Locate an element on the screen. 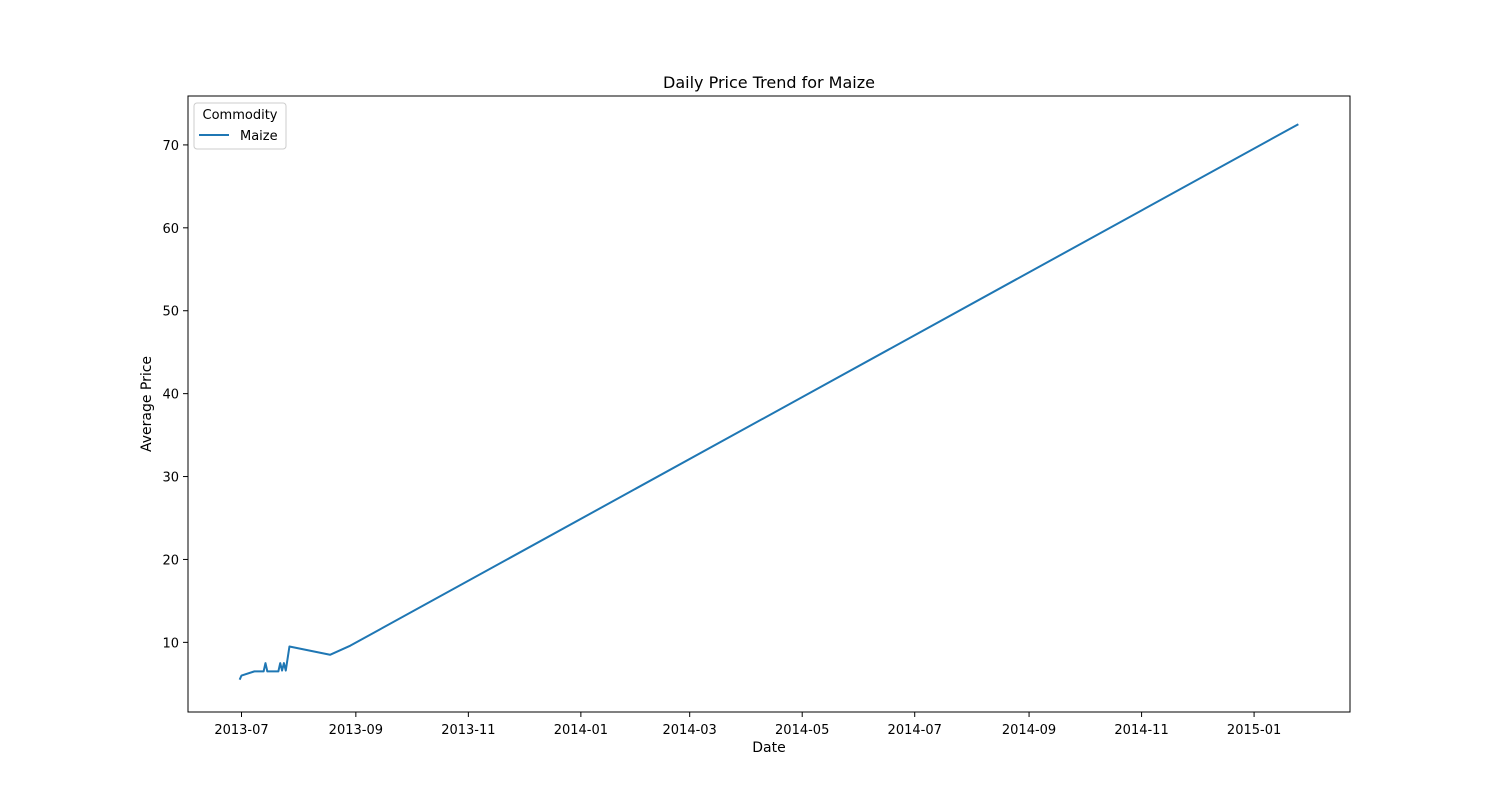 Image resolution: width=1500 pixels, height=800 pixels. legend: Commodity Maize is located at coordinates (240, 126).